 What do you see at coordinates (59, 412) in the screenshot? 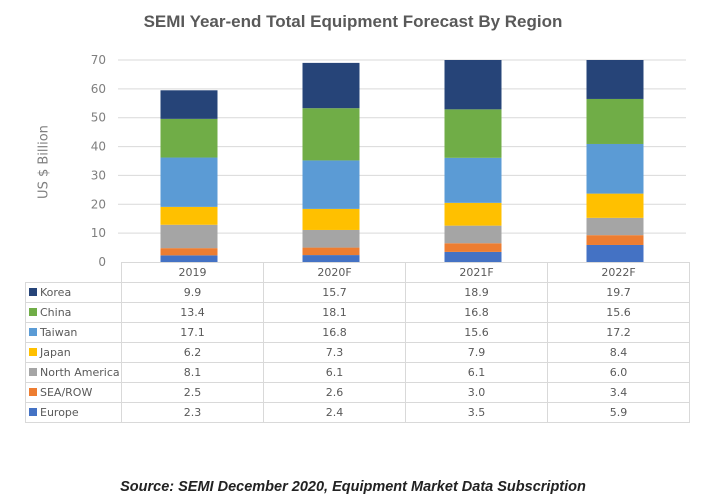
I see `legend-label: Europe` at bounding box center [59, 412].